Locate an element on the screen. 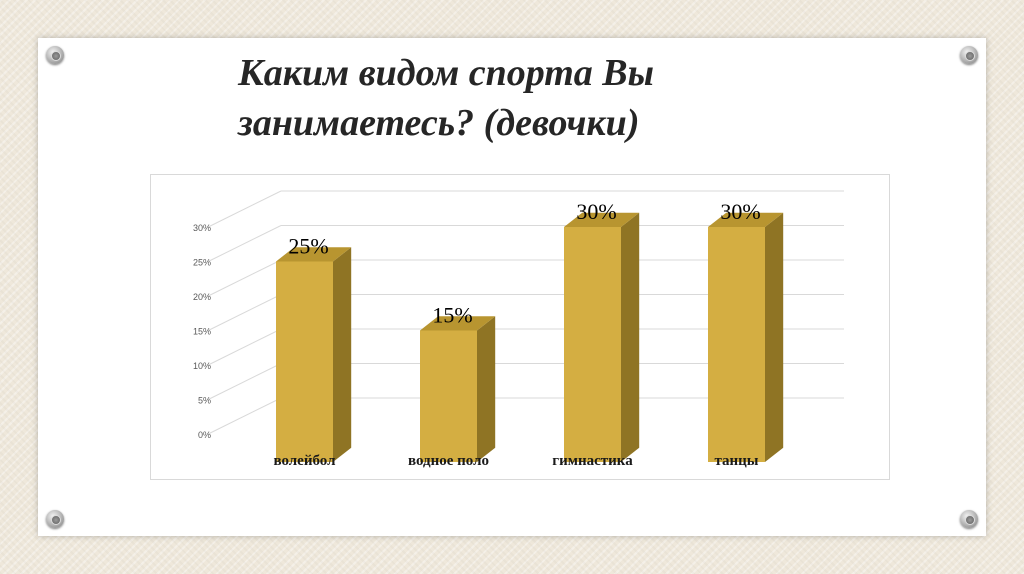  y-tick-label: 15% is located at coordinates (202, 332).